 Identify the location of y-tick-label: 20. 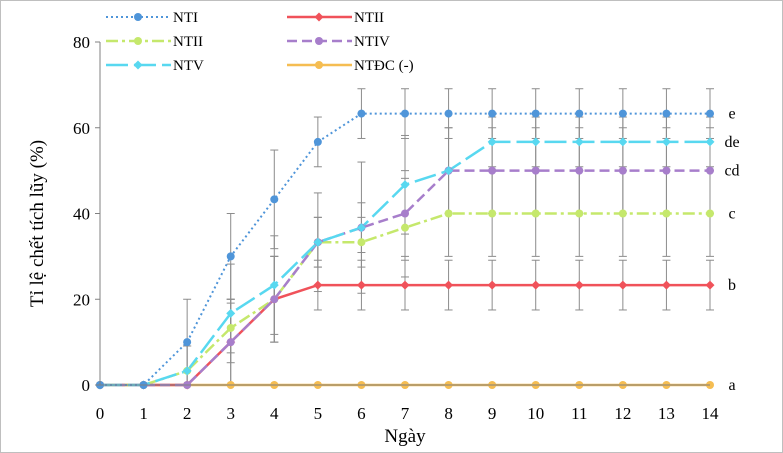
(81, 299).